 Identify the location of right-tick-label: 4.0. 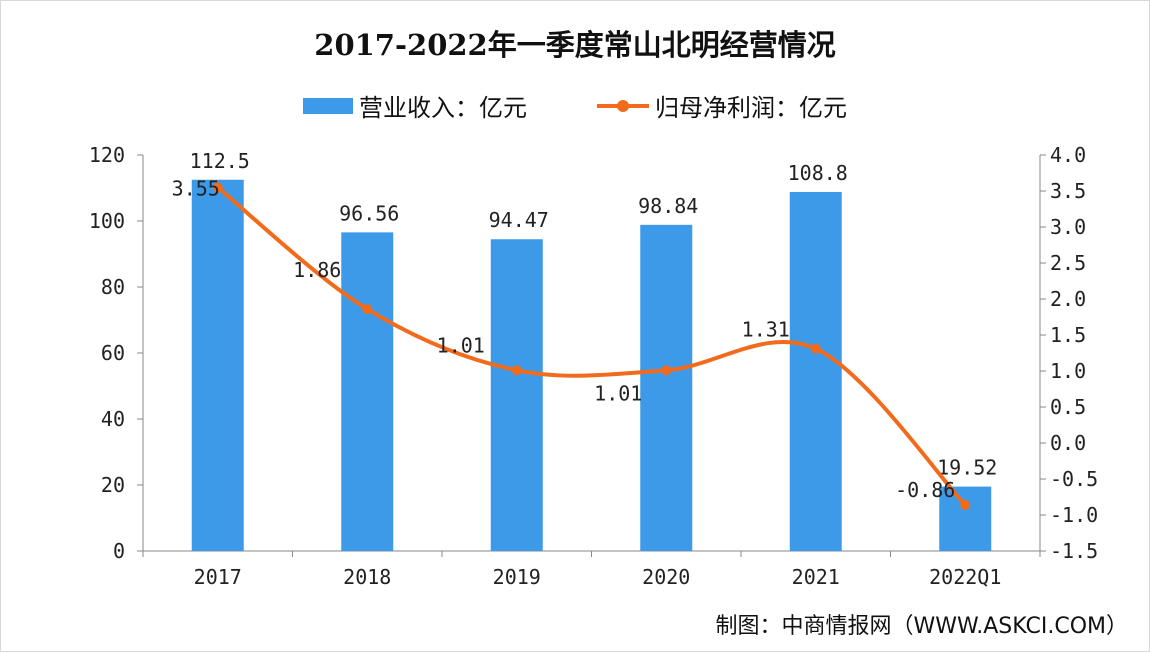
(1068, 155).